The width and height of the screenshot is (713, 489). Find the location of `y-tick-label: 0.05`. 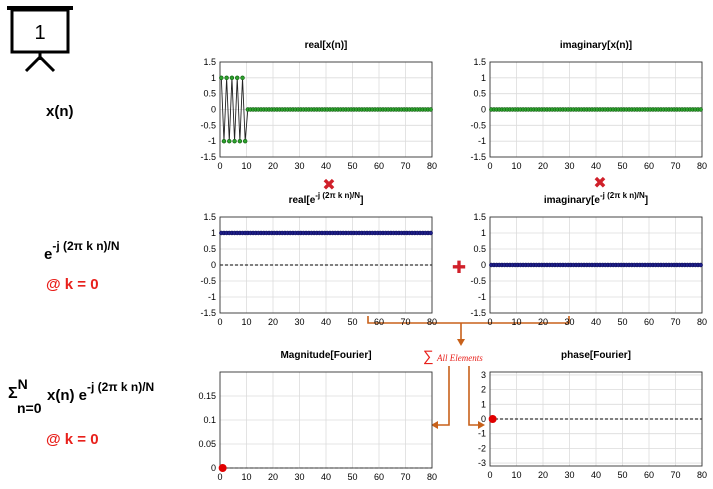

y-tick-label: 0.05 is located at coordinates (207, 444).